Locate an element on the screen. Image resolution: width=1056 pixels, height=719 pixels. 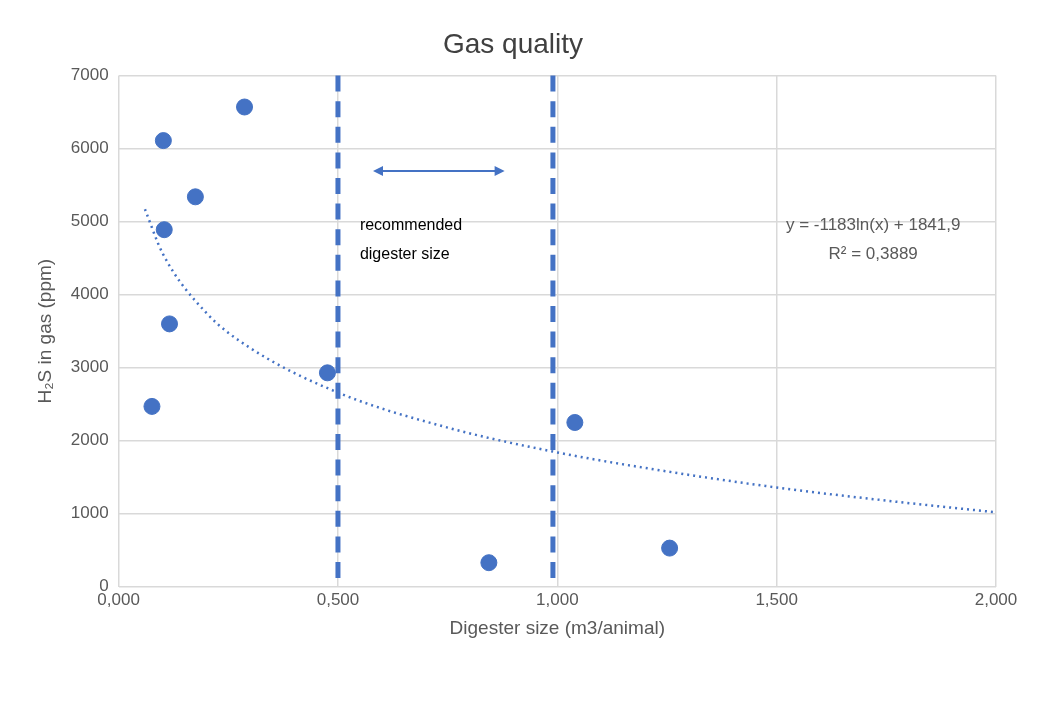
y-tick-label: 2000 is located at coordinates (89, 440).